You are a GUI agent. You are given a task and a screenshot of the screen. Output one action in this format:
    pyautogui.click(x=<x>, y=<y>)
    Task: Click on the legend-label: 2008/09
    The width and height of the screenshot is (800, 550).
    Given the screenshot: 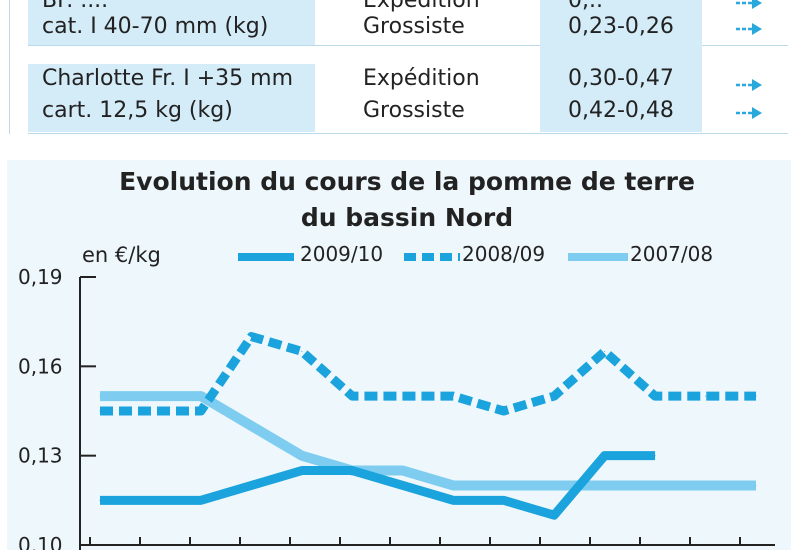 What is the action you would take?
    pyautogui.click(x=504, y=254)
    